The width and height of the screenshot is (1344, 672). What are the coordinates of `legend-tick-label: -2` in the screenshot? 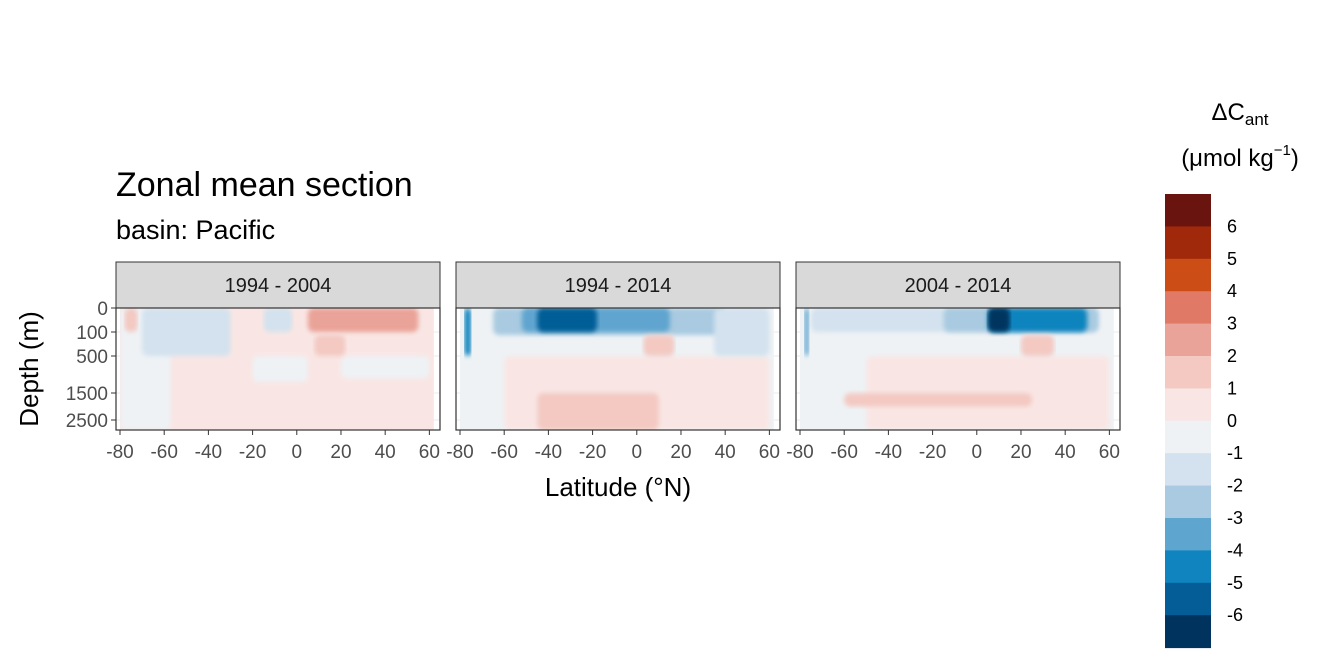 It's located at (1235, 486).